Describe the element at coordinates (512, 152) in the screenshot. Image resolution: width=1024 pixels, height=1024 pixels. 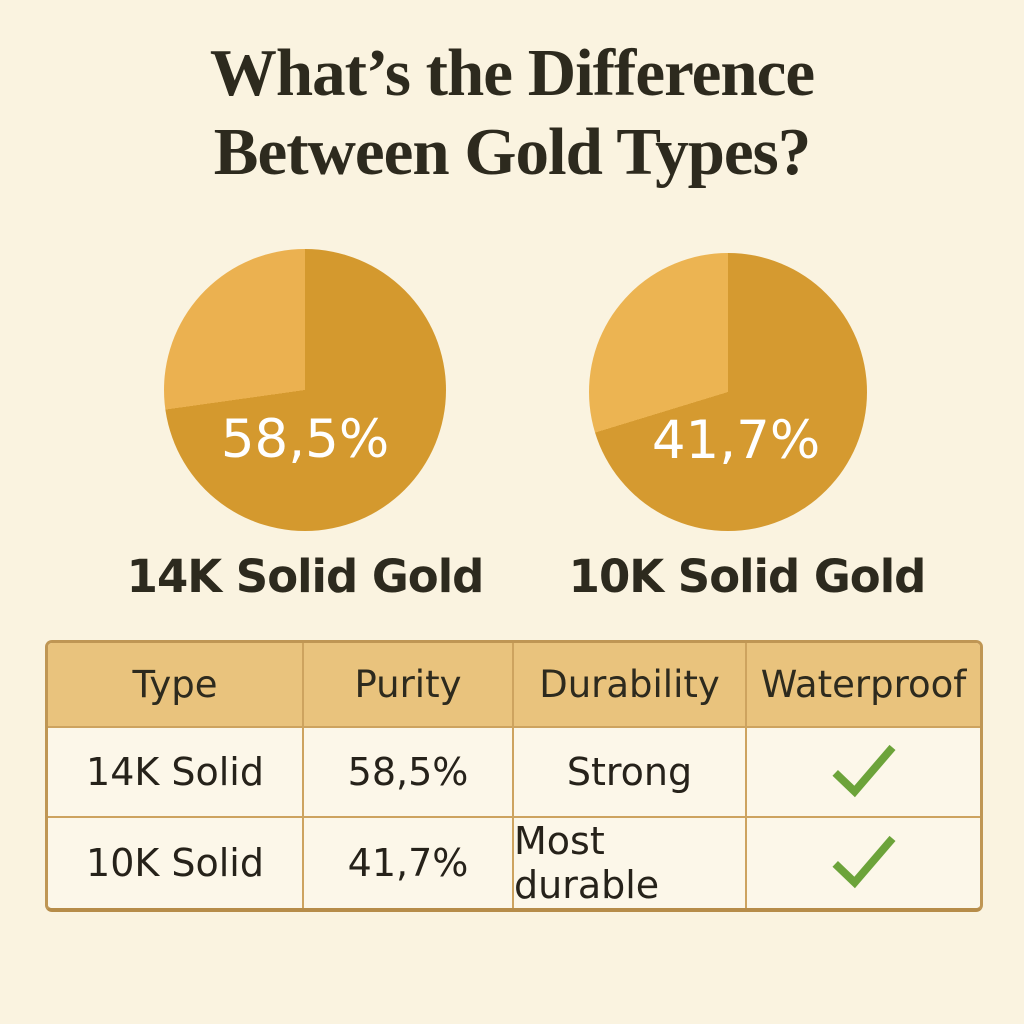
I see `title-line-2: Between Gold Types?` at that location.